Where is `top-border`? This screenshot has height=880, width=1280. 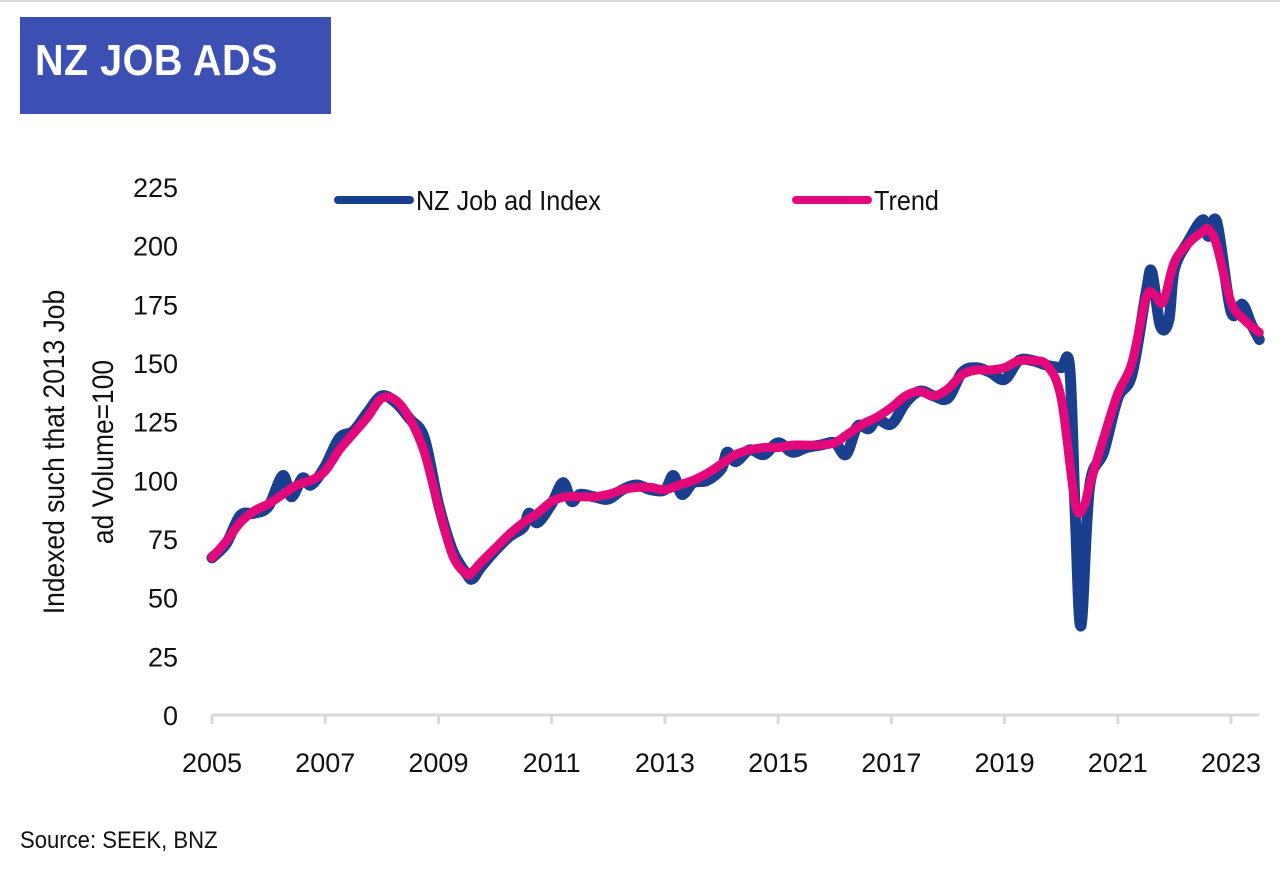 top-border is located at coordinates (640, 1).